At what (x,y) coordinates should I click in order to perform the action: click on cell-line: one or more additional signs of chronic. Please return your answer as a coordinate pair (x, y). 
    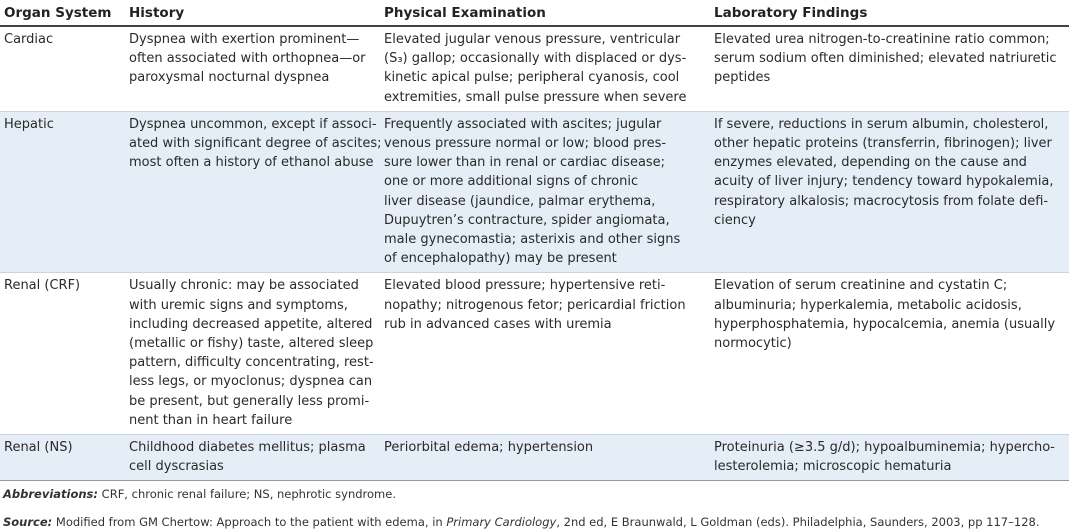
    Looking at the image, I should click on (511, 182).